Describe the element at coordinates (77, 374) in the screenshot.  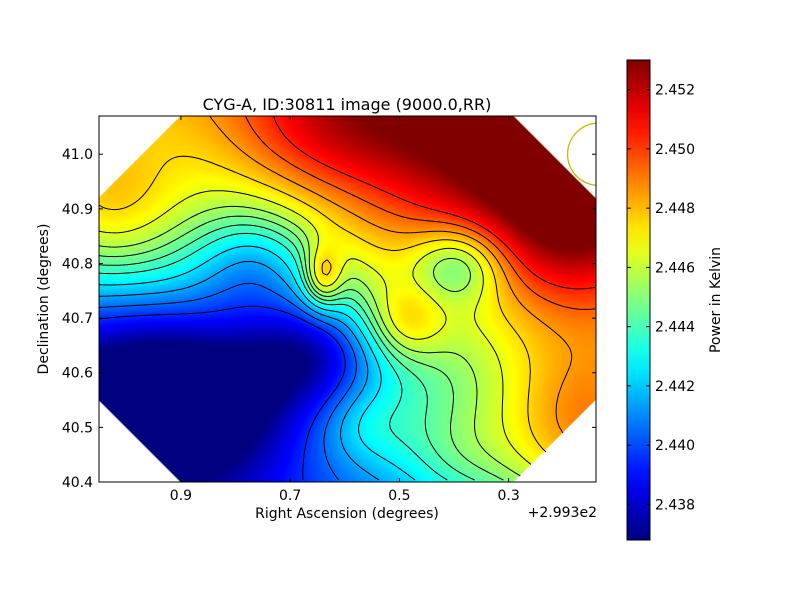
I see `y-tick-label: 40.6` at that location.